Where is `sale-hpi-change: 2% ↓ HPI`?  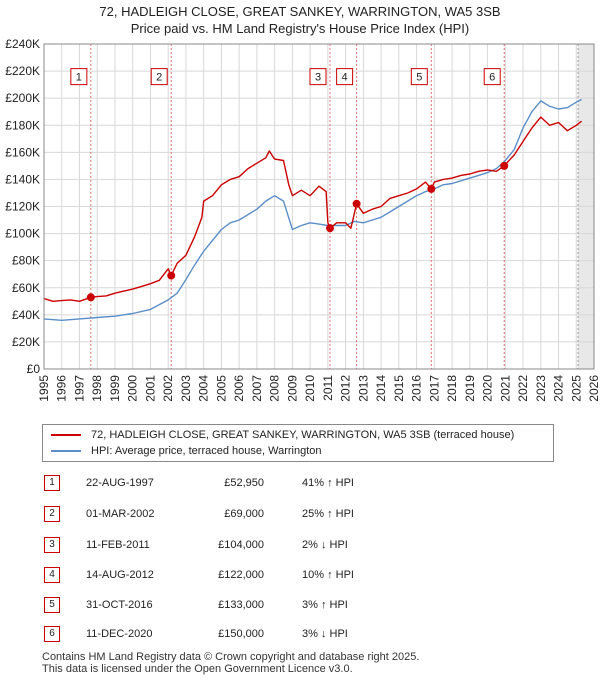 sale-hpi-change: 2% ↓ HPI is located at coordinates (325, 545).